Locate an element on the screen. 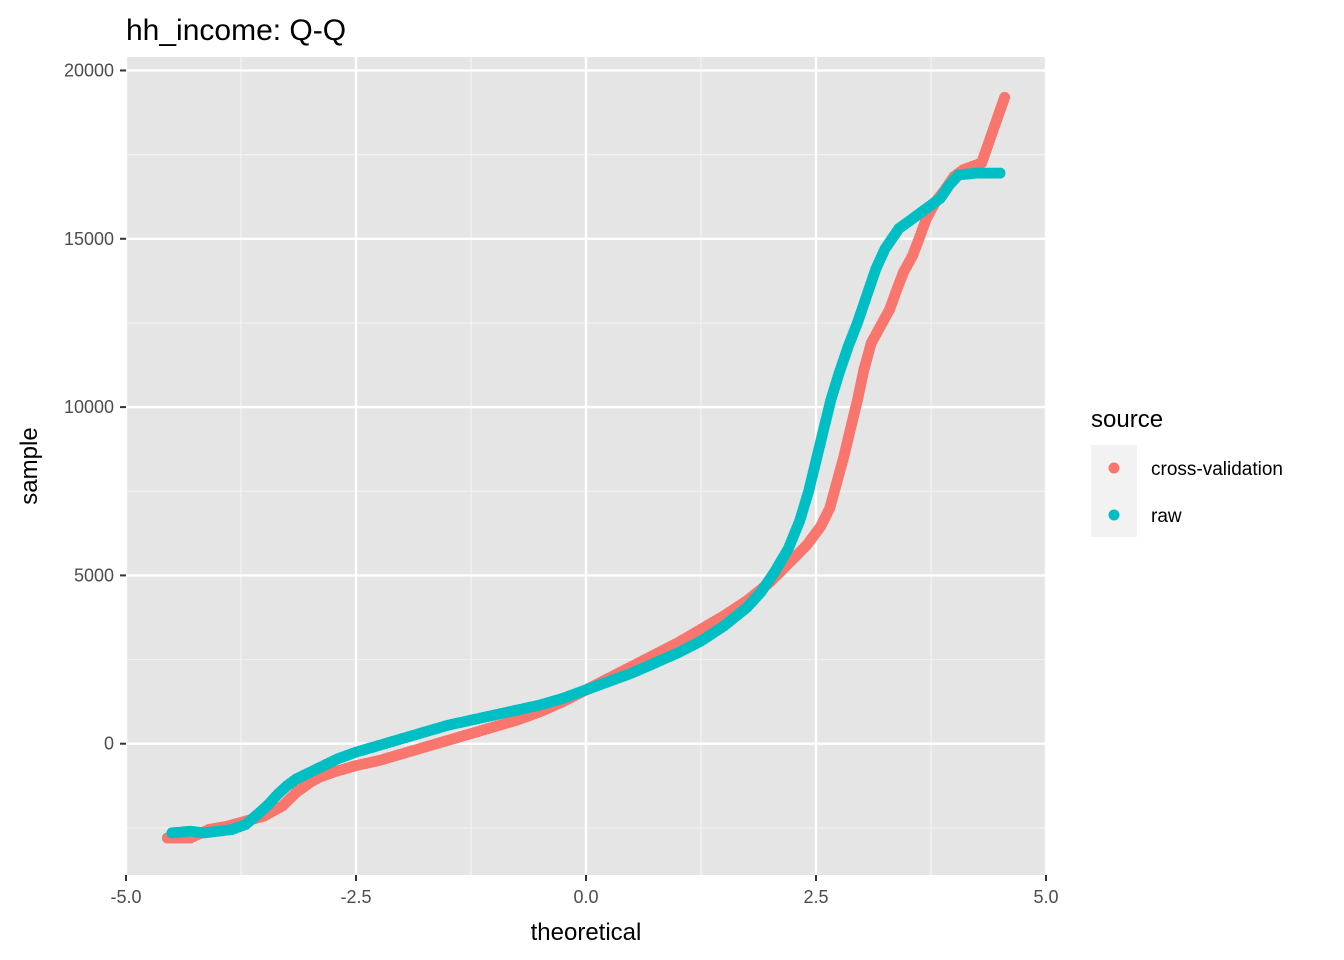  y-axis: 0 5000 10000 15000 20000 is located at coordinates (95, 407).